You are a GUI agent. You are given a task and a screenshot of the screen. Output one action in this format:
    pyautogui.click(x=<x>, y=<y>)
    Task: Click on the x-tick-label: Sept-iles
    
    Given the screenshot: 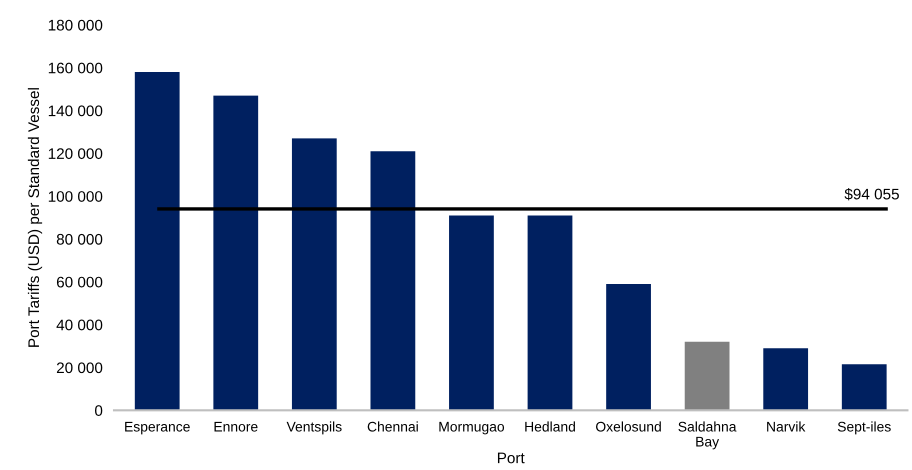 What is the action you would take?
    pyautogui.click(x=864, y=427)
    